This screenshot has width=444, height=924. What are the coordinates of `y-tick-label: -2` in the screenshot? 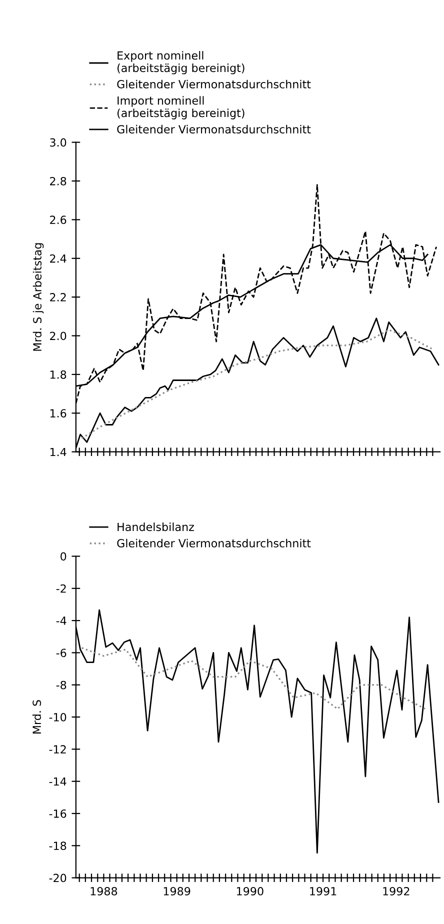 It's located at (61, 588).